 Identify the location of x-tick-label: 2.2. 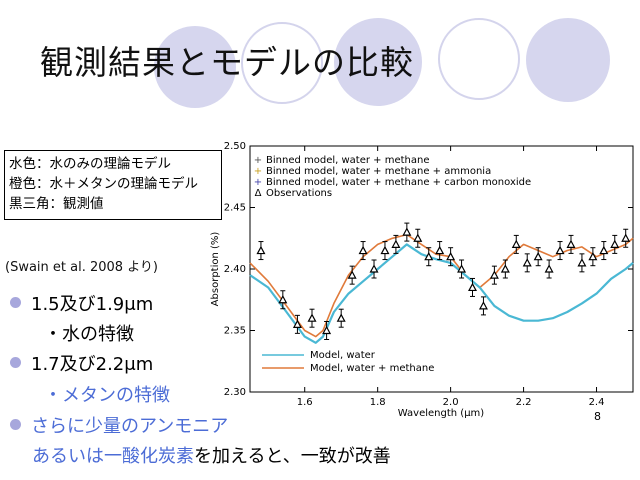
(524, 402).